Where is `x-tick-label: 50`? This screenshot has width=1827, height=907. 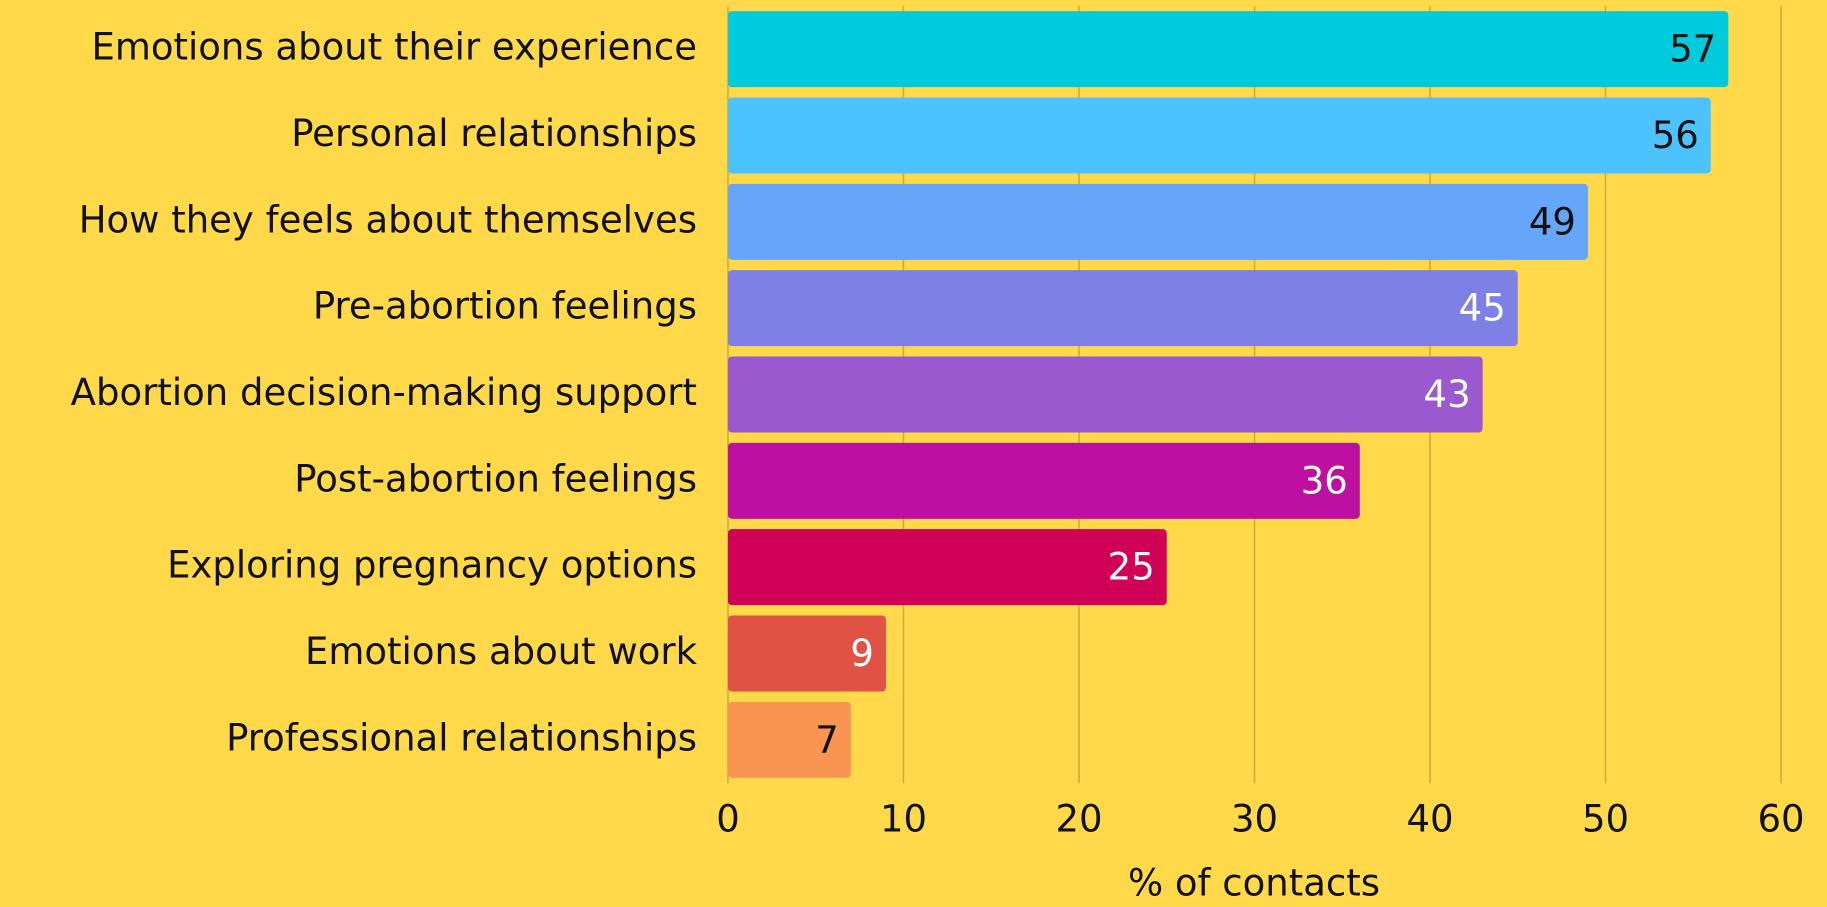 x-tick-label: 50 is located at coordinates (1605, 819).